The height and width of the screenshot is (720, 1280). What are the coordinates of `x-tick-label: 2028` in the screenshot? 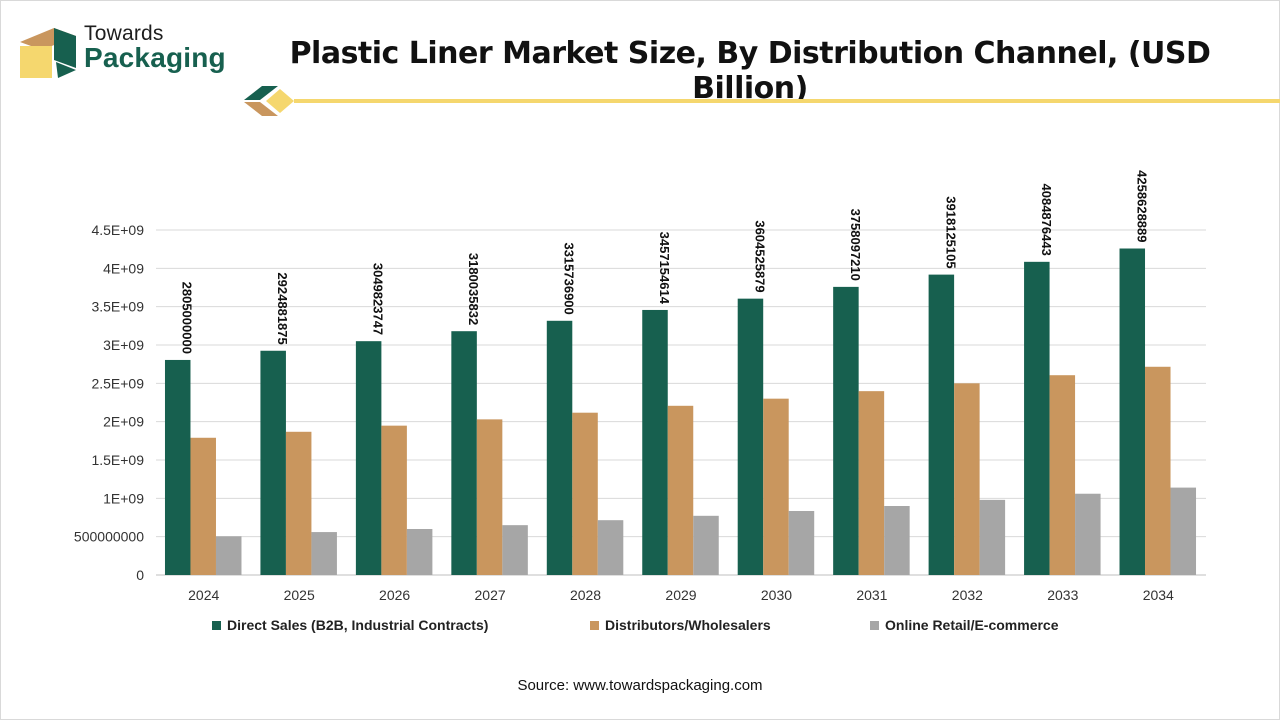 It's located at (585, 595).